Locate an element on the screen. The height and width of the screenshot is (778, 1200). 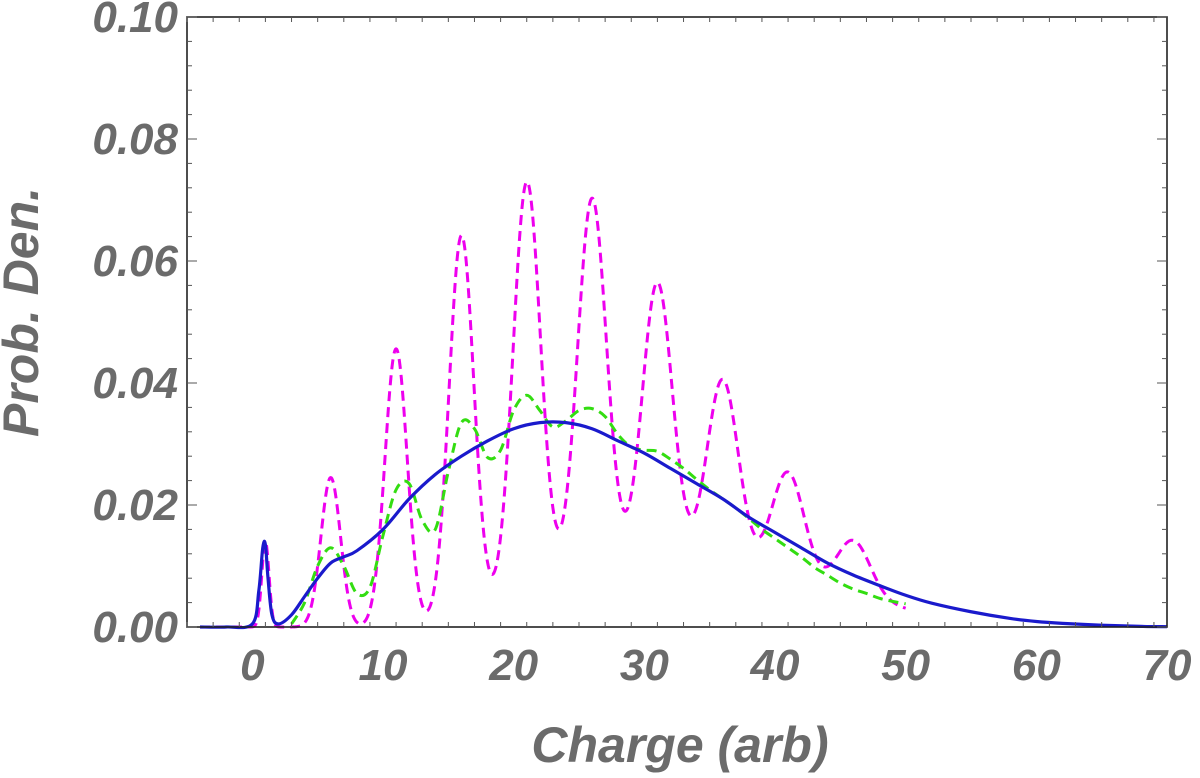
x-tick-label: 10 is located at coordinates (383, 665).